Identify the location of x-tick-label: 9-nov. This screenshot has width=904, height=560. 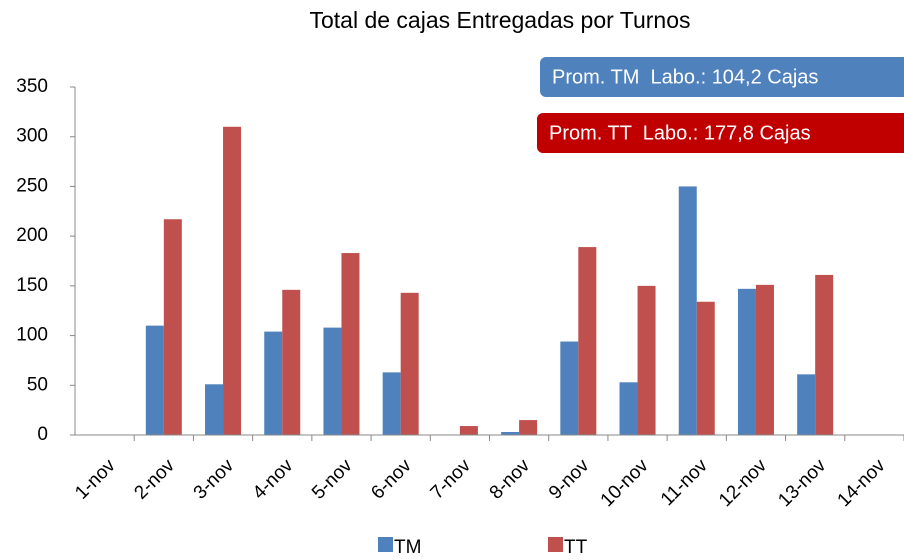
(569, 479).